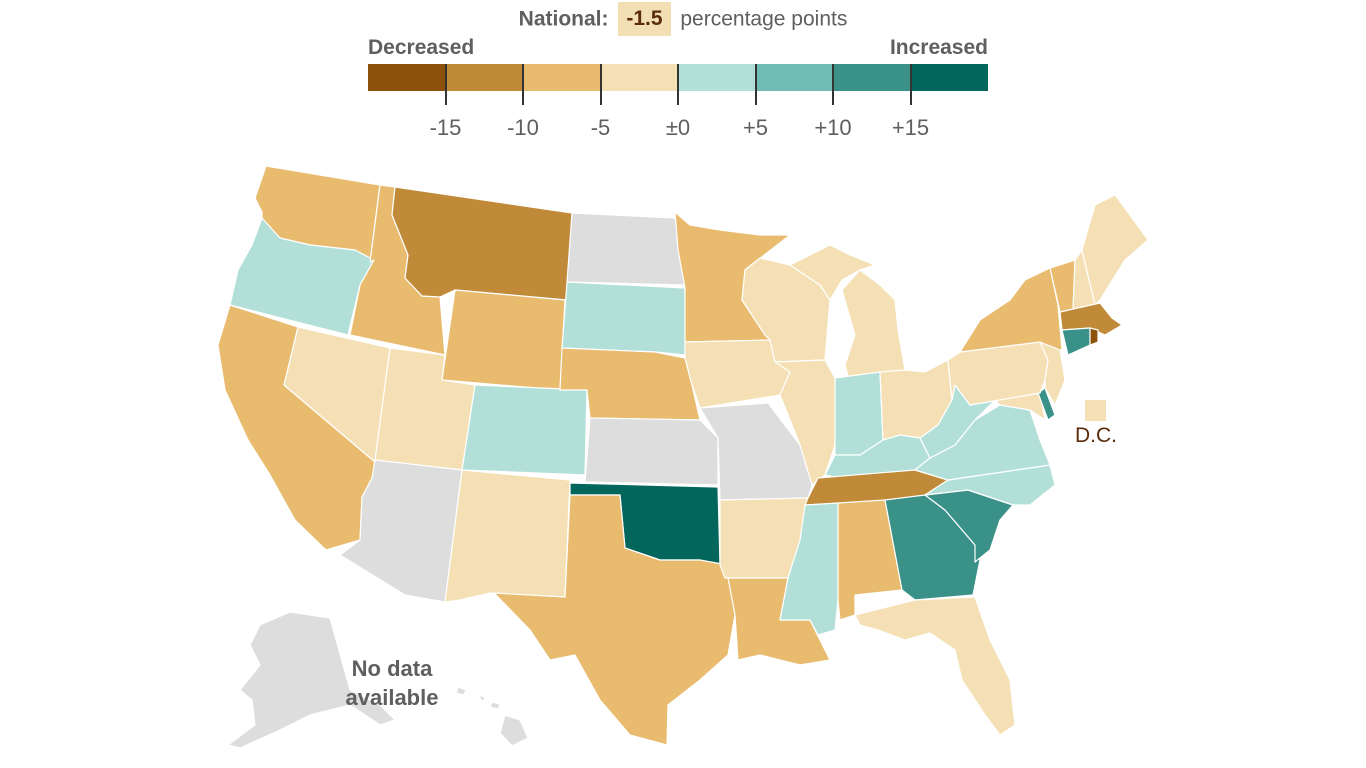  I want to click on state-mi, so click(873, 326).